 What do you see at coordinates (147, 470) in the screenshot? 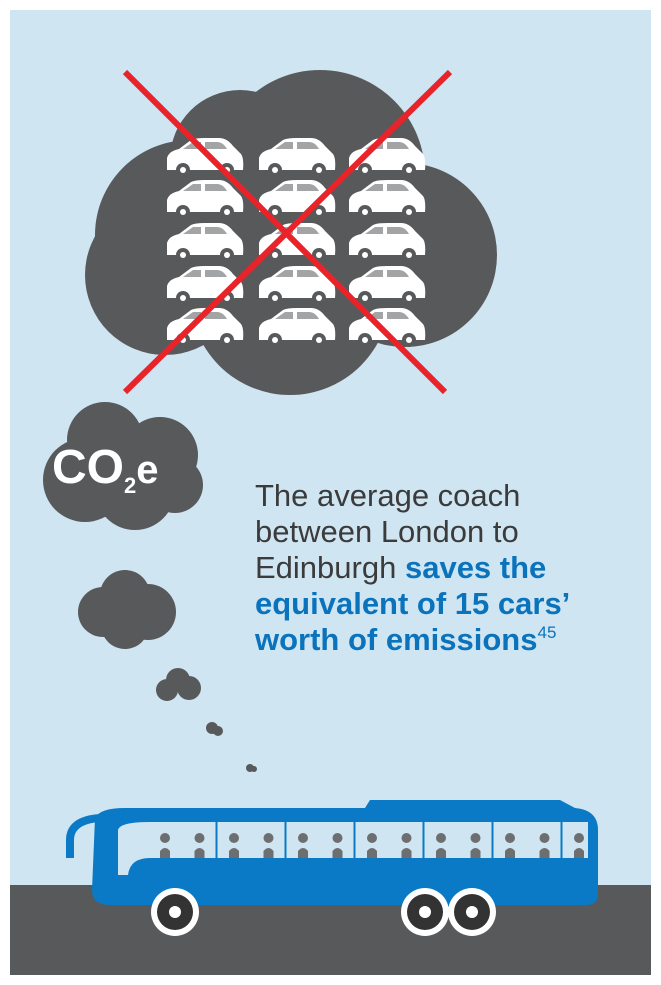
I see `badge-suffix: e` at bounding box center [147, 470].